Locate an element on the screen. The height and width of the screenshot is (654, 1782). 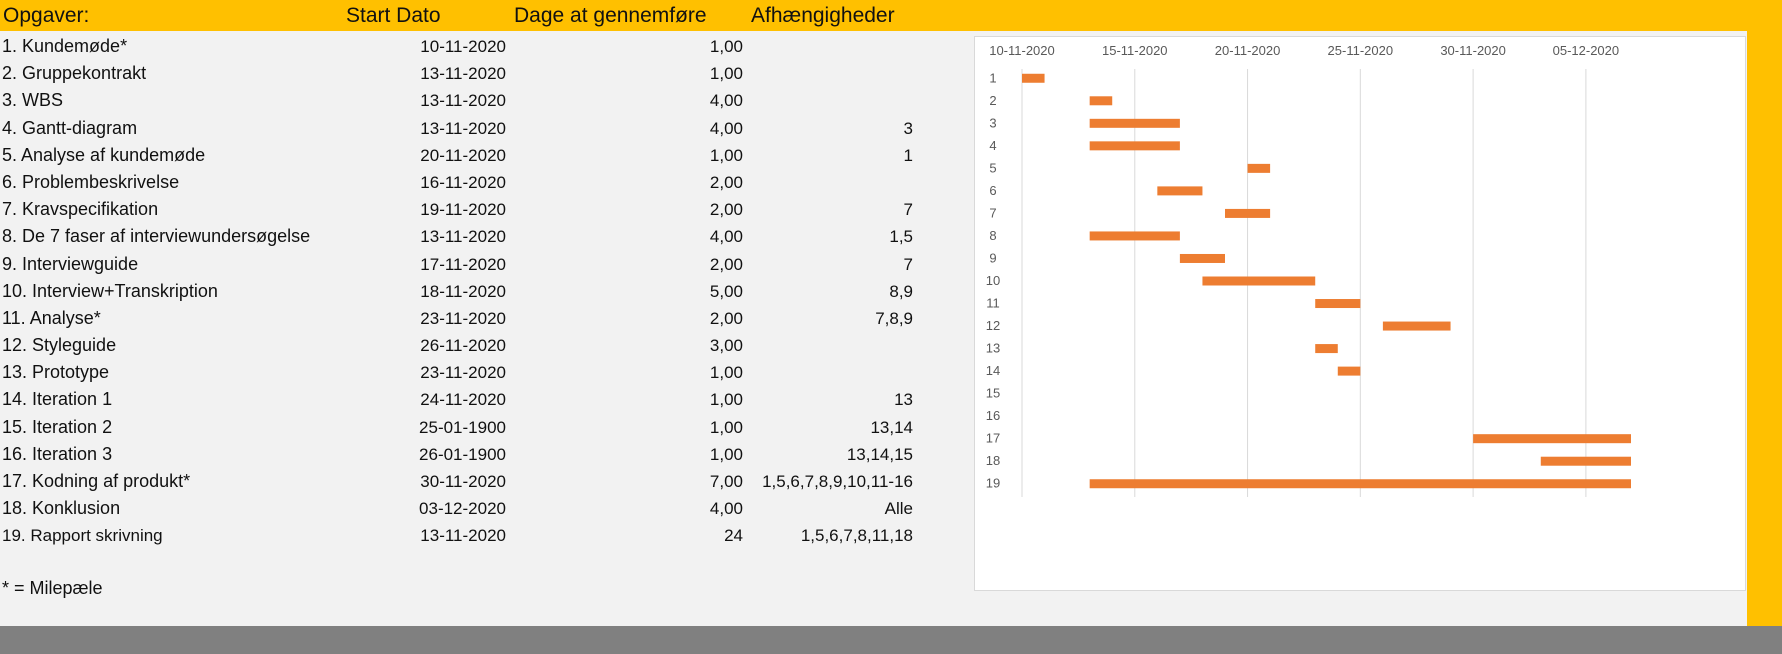
header-days: Dage at gennemføre is located at coordinates (610, 15).